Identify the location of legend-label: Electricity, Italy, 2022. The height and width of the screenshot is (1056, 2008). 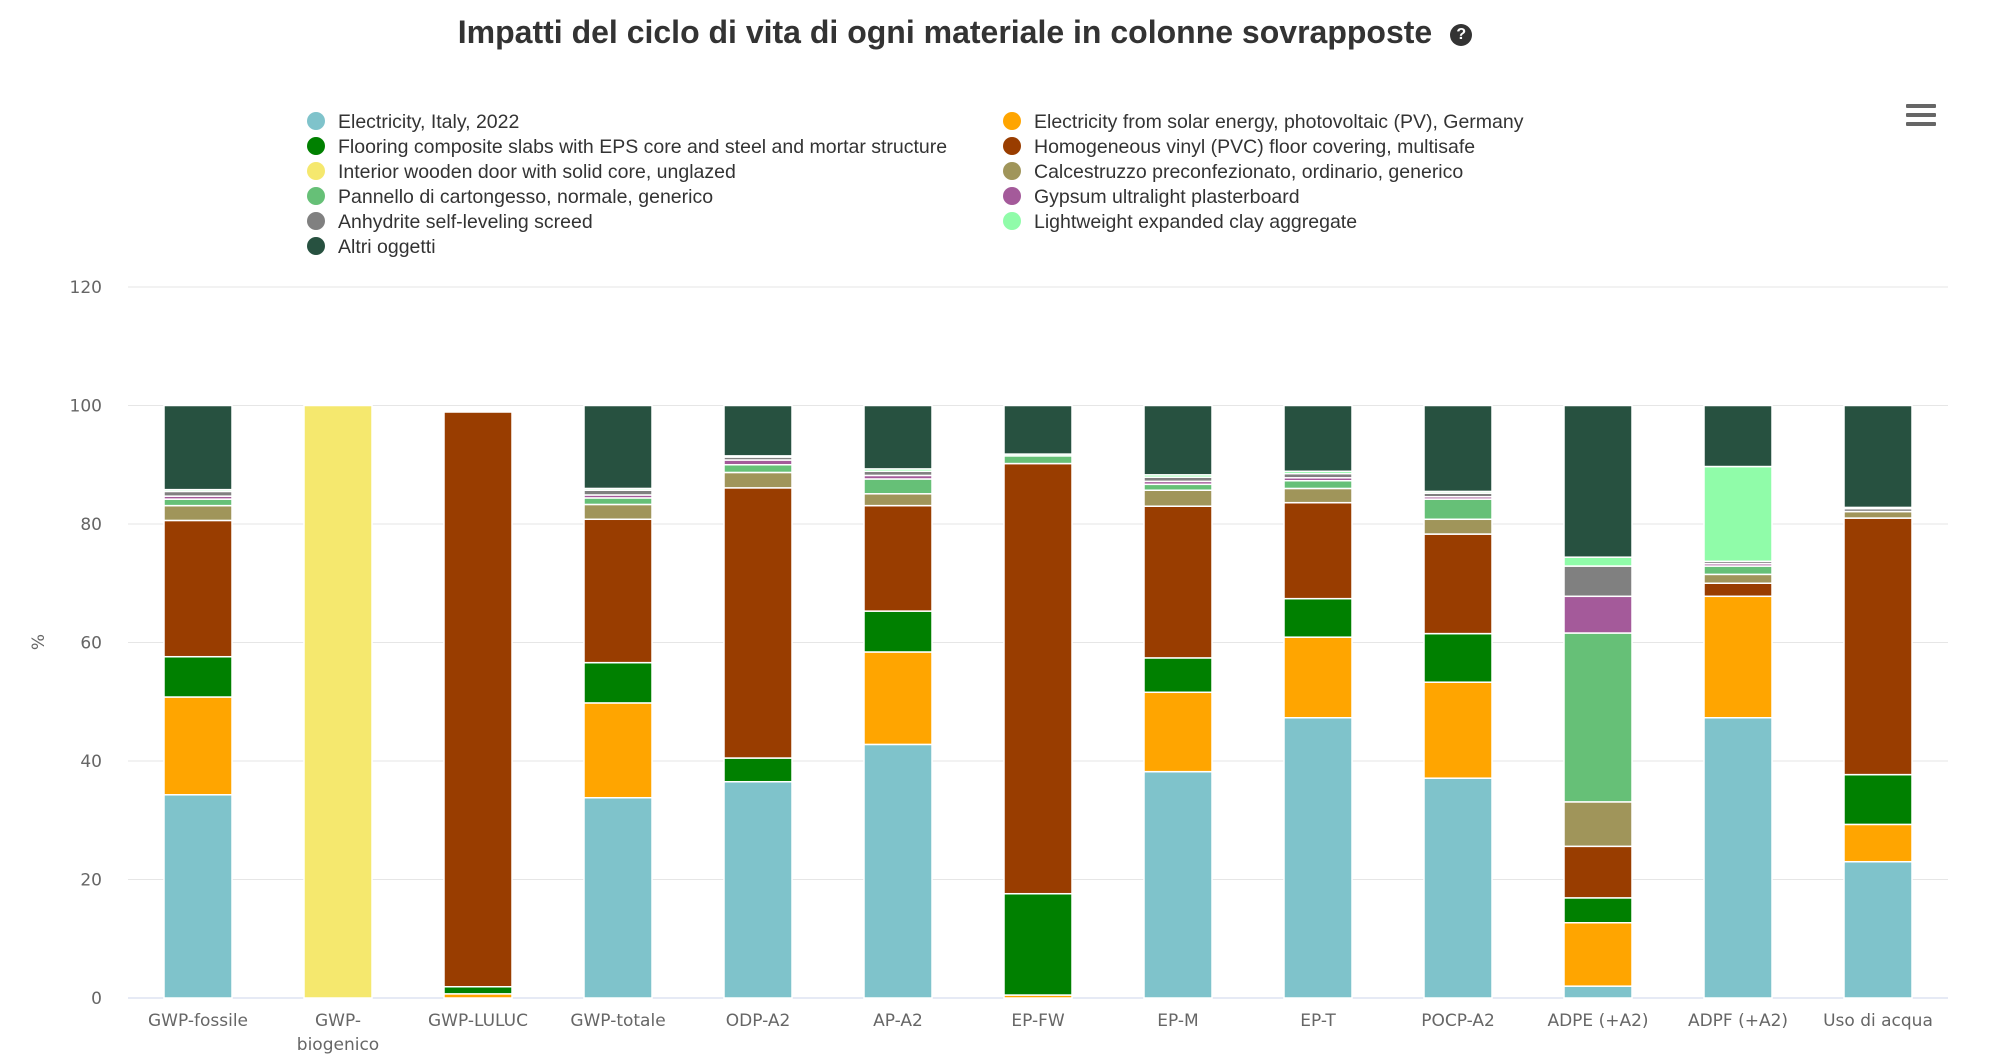
(428, 122).